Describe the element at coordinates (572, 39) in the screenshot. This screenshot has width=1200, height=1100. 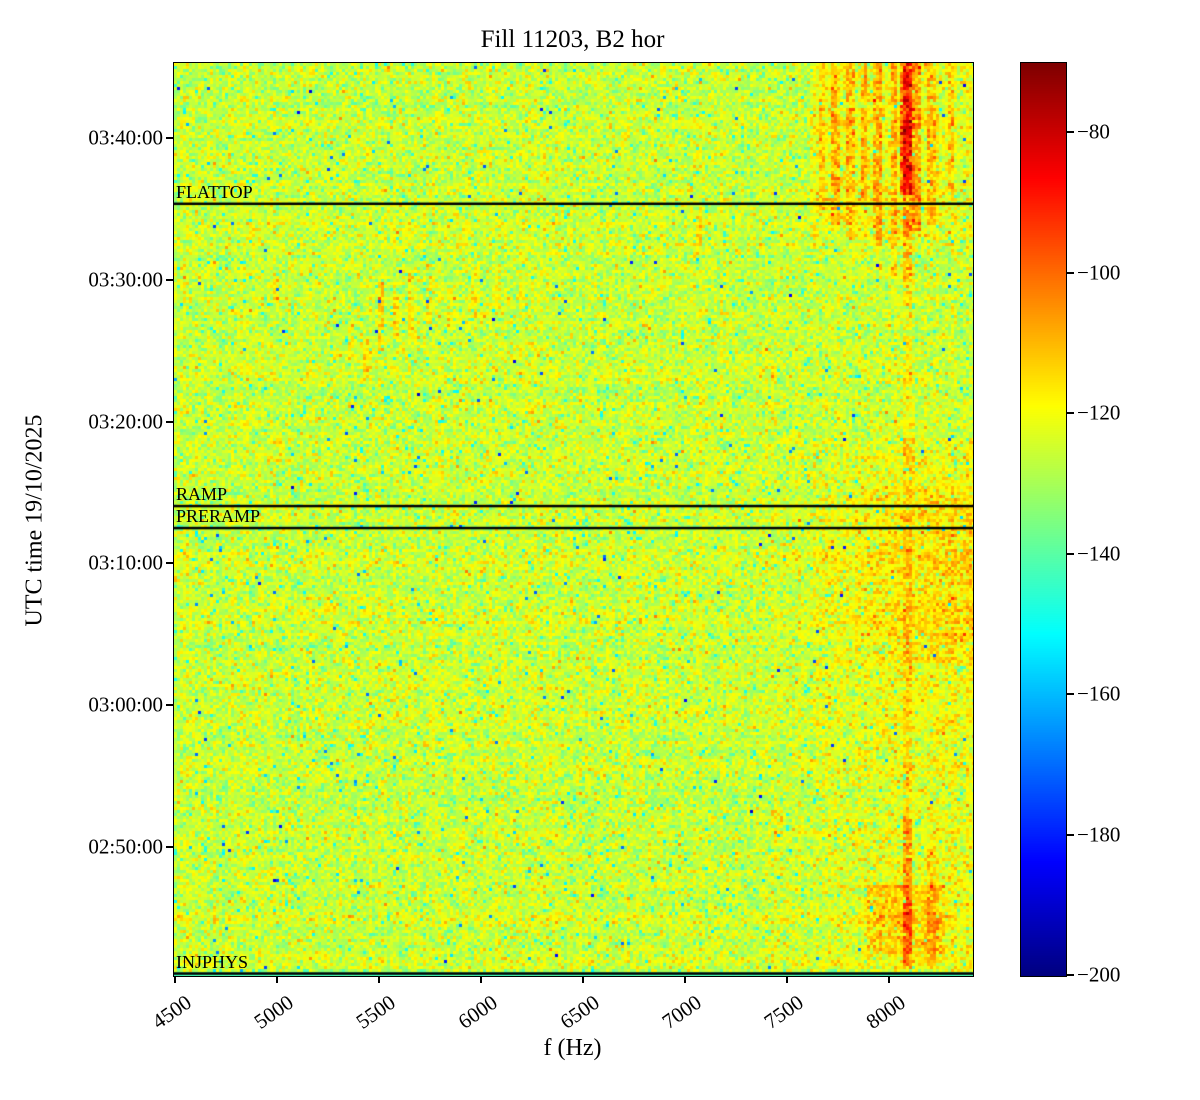
I see `plot-title: Fill 11203, B2 hor` at that location.